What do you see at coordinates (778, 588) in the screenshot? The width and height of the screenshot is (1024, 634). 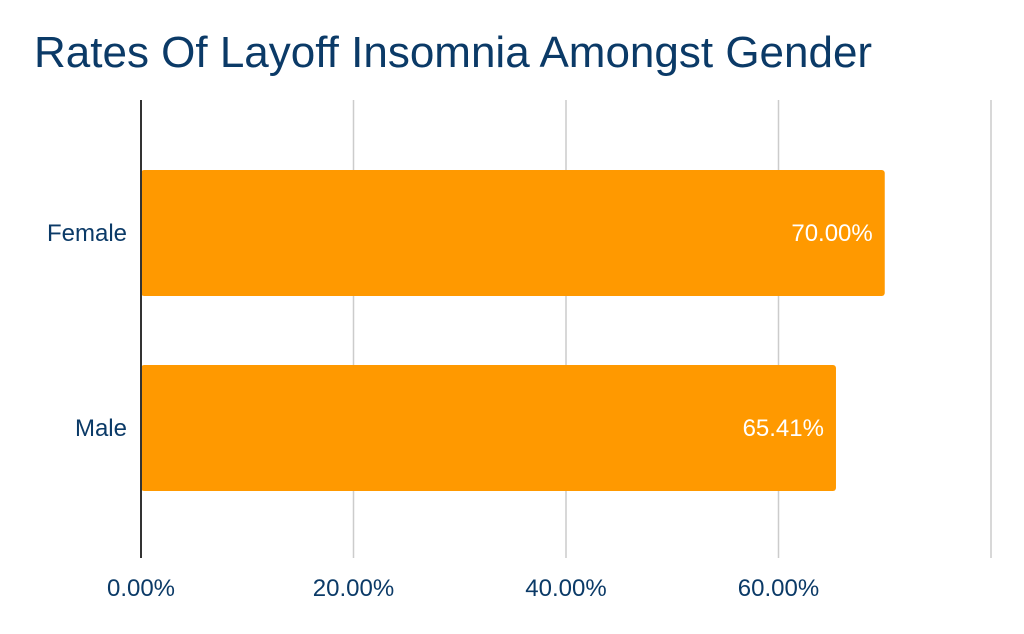 I see `x-tick-label: 60.00%` at bounding box center [778, 588].